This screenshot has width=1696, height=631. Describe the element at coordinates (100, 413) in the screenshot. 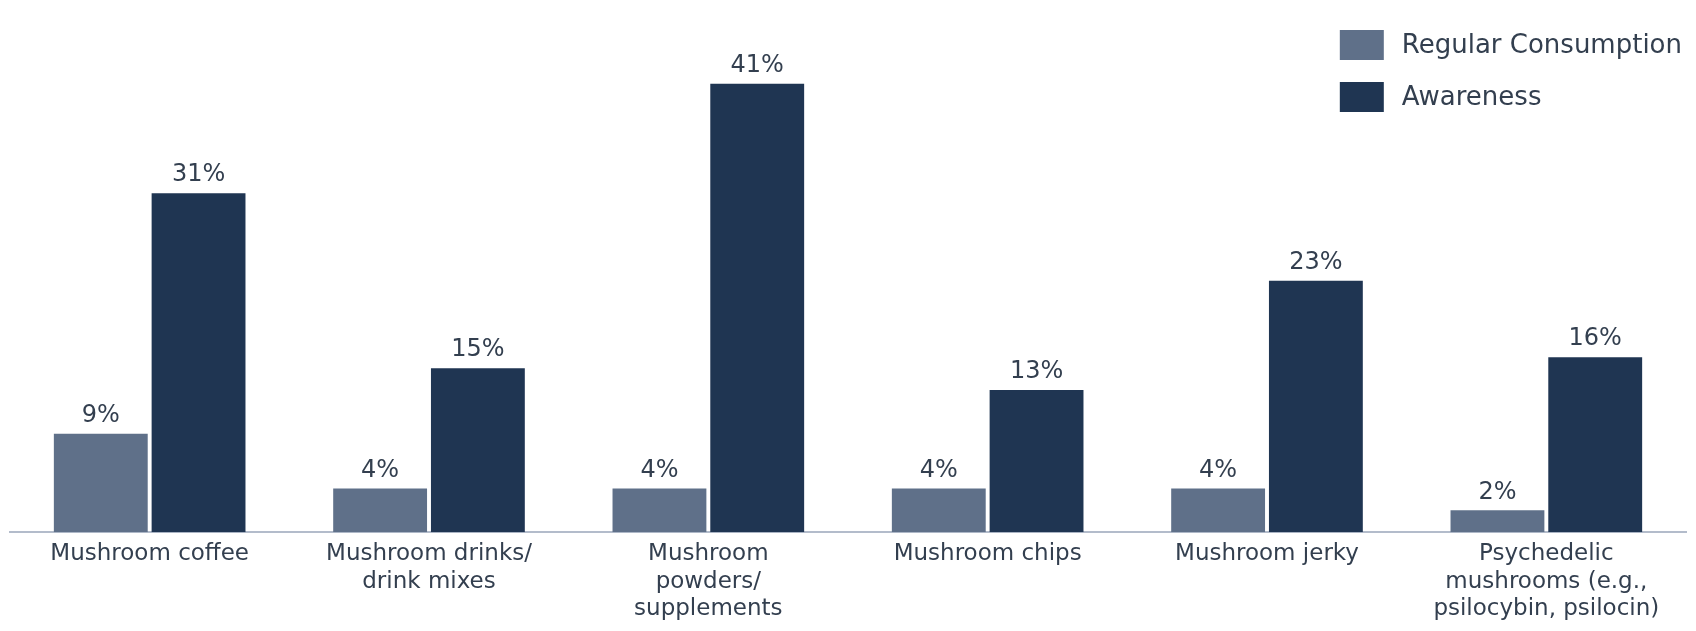

I see `data-label: 9%` at that location.